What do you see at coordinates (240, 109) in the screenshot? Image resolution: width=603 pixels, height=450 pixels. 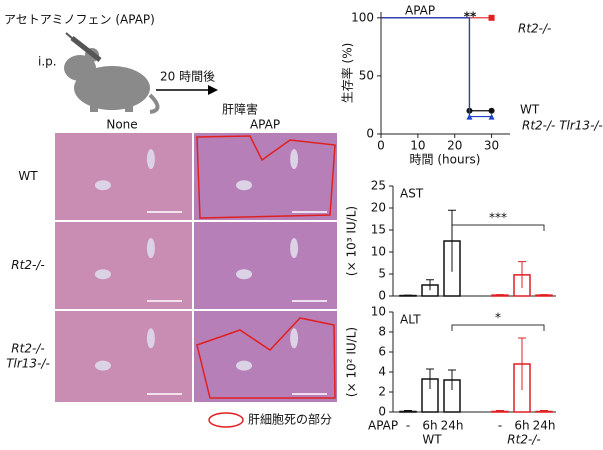 I see `outcome-label: 肝障害` at bounding box center [240, 109].